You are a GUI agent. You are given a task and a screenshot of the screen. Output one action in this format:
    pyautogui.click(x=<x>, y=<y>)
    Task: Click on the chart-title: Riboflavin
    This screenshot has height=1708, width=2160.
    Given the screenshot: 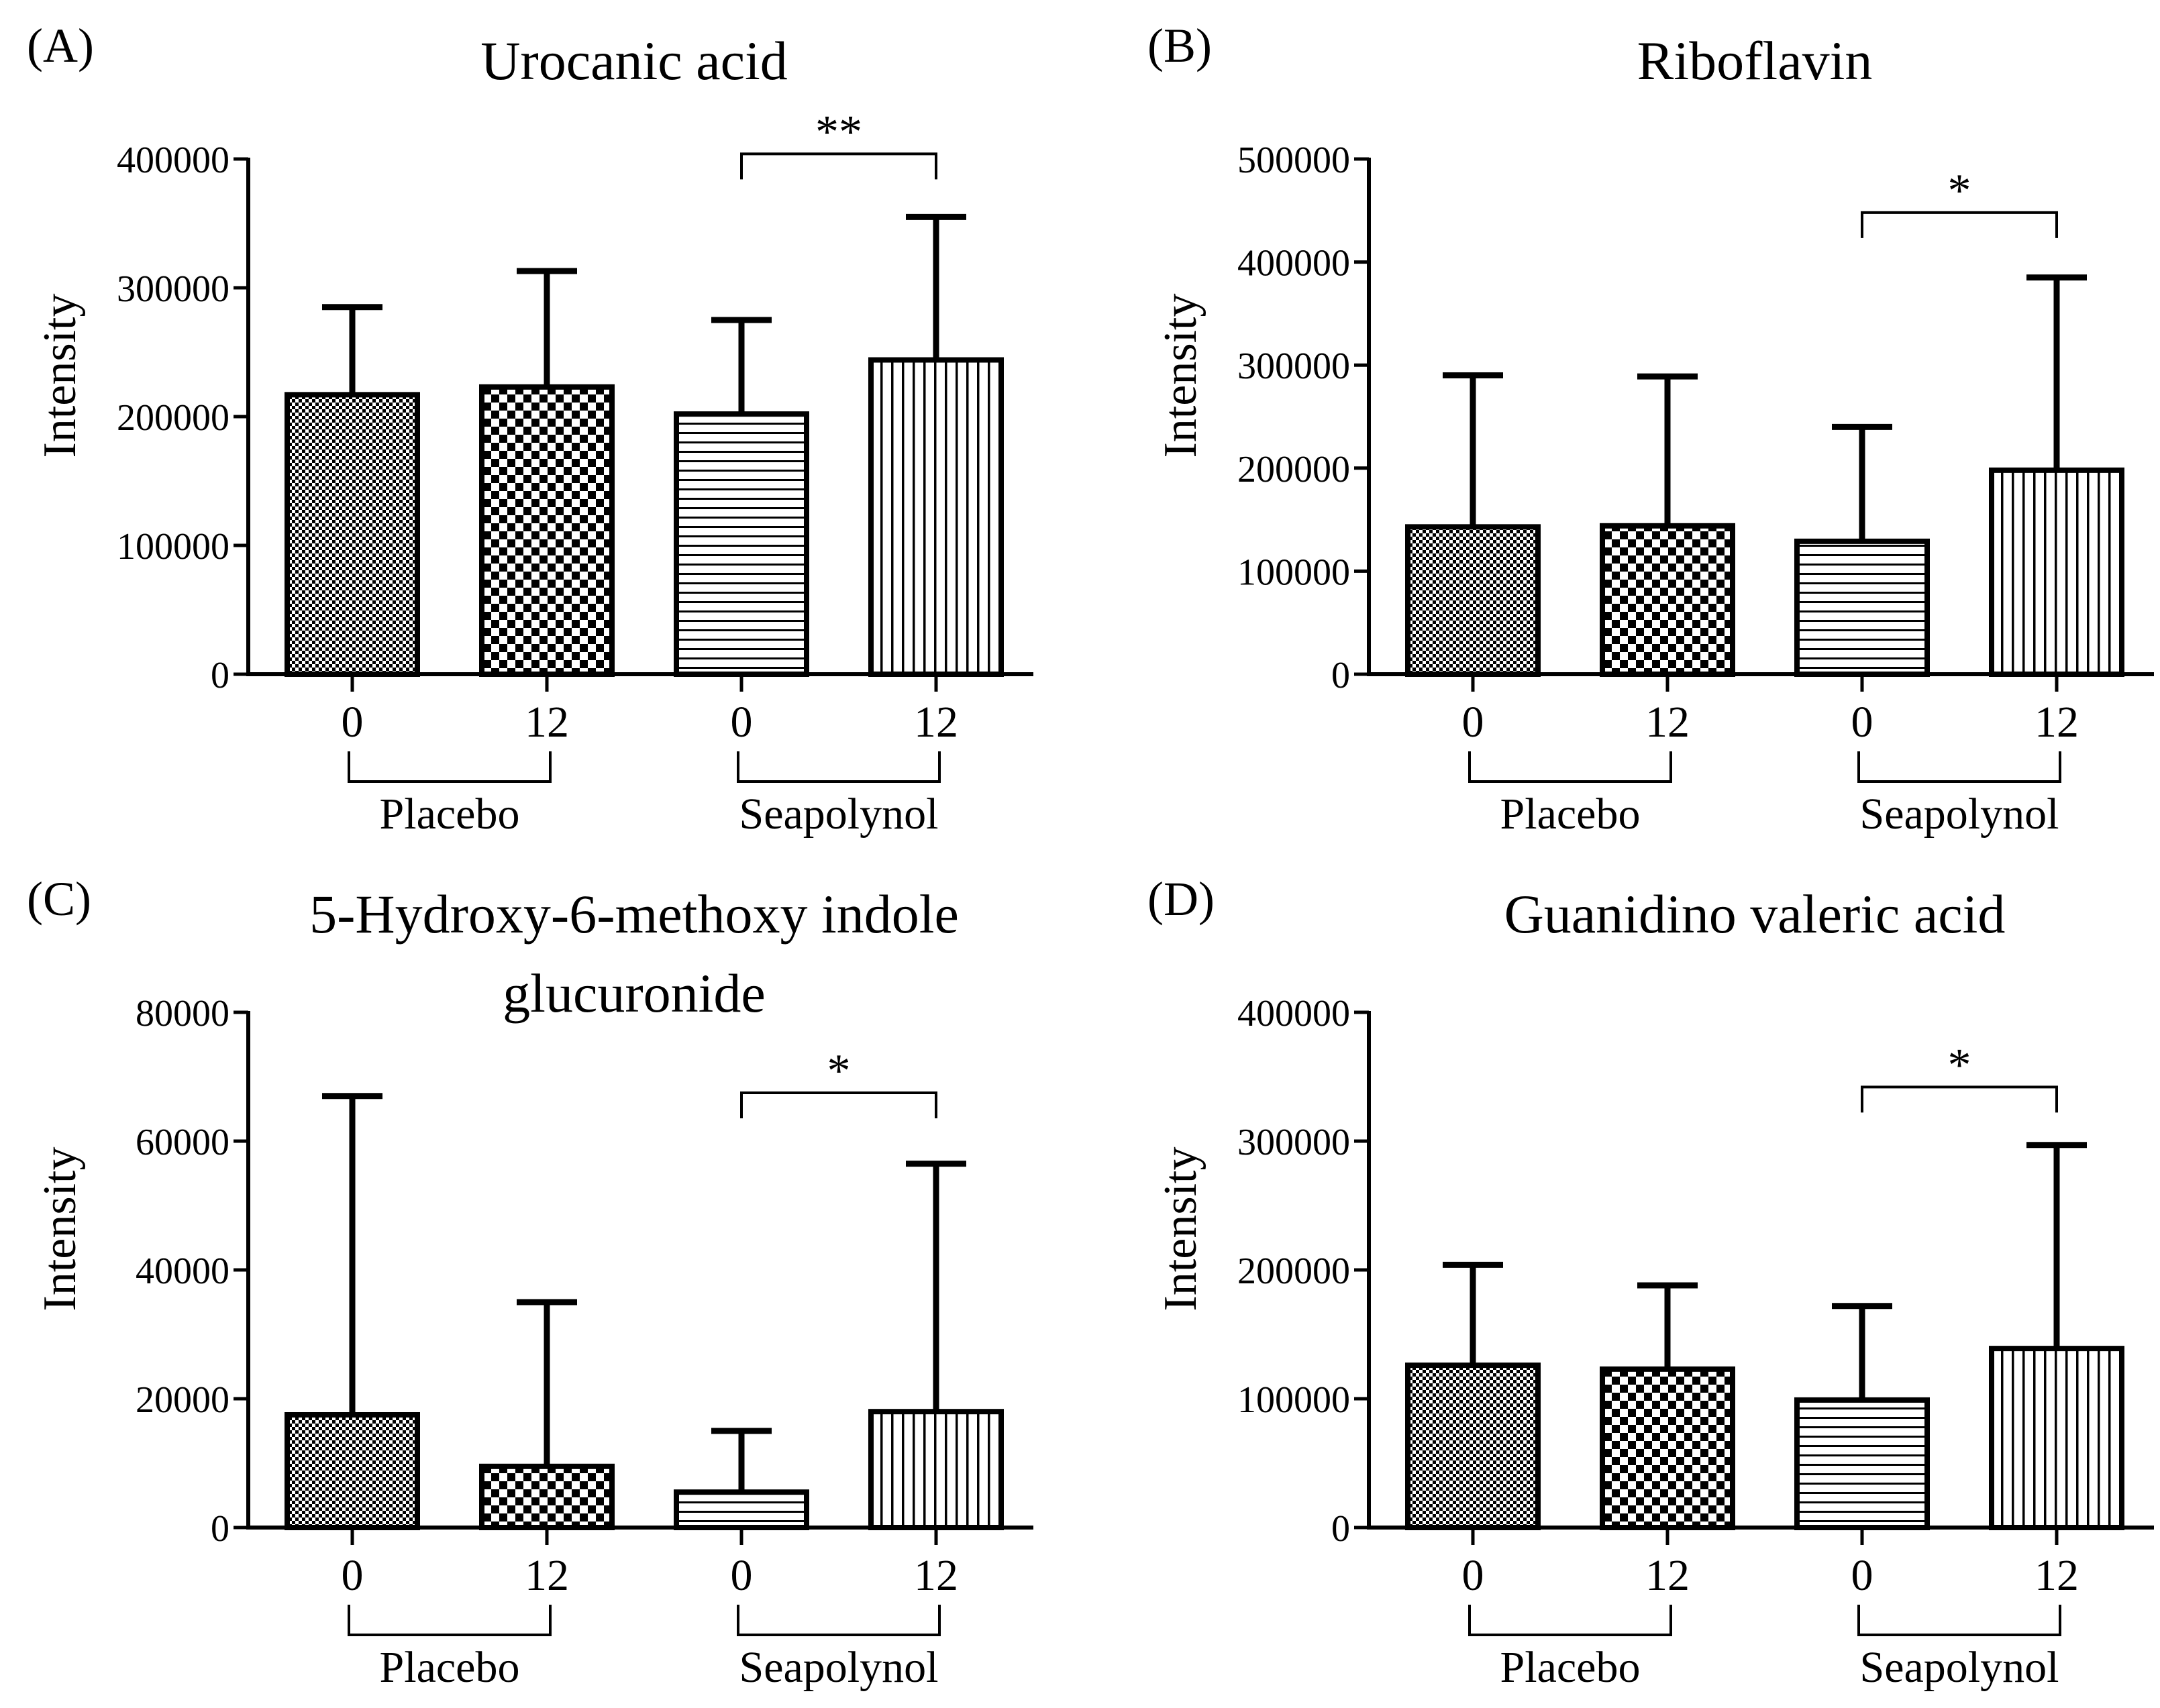 What is the action you would take?
    pyautogui.click(x=1755, y=60)
    